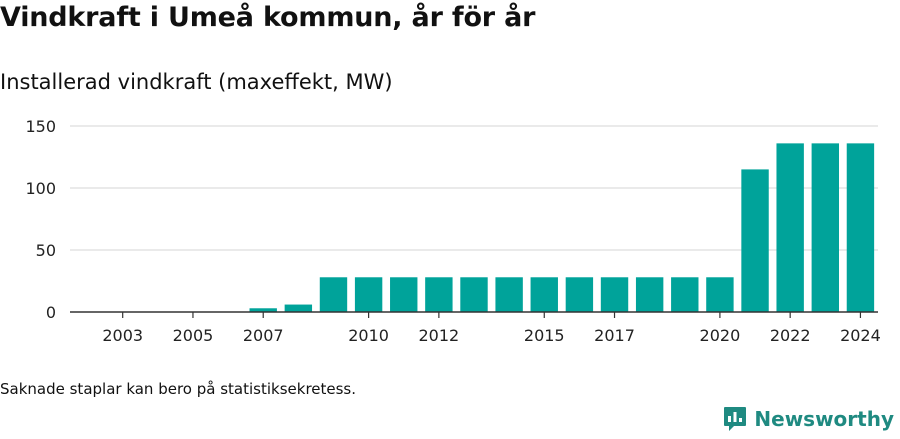 Image resolution: width=900 pixels, height=439 pixels. I want to click on y-tick-label: 0, so click(51, 312).